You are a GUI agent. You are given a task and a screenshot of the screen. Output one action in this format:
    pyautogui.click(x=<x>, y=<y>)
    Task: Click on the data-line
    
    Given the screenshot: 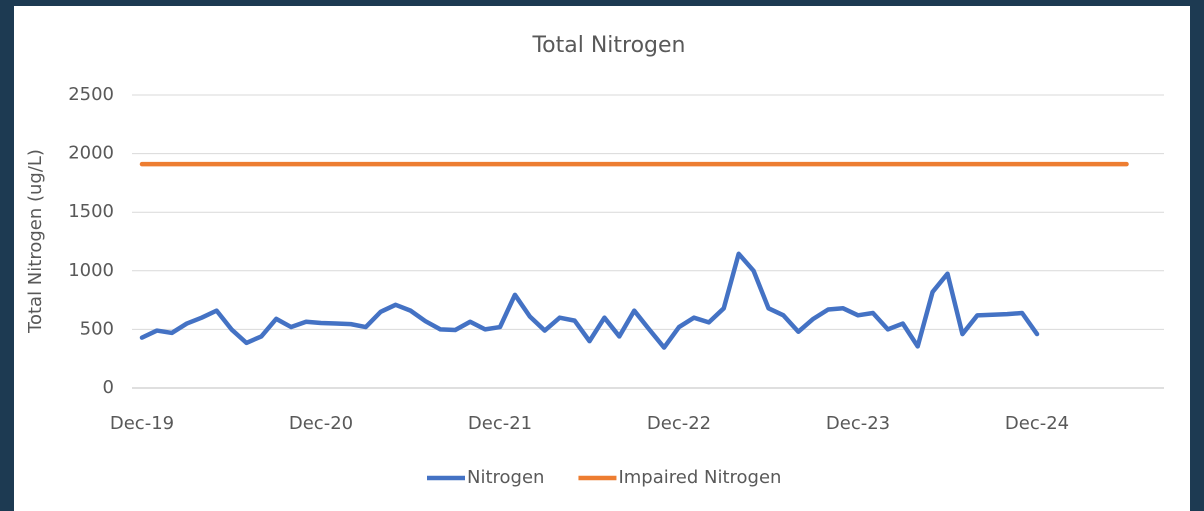 What is the action you would take?
    pyautogui.click(x=589, y=300)
    